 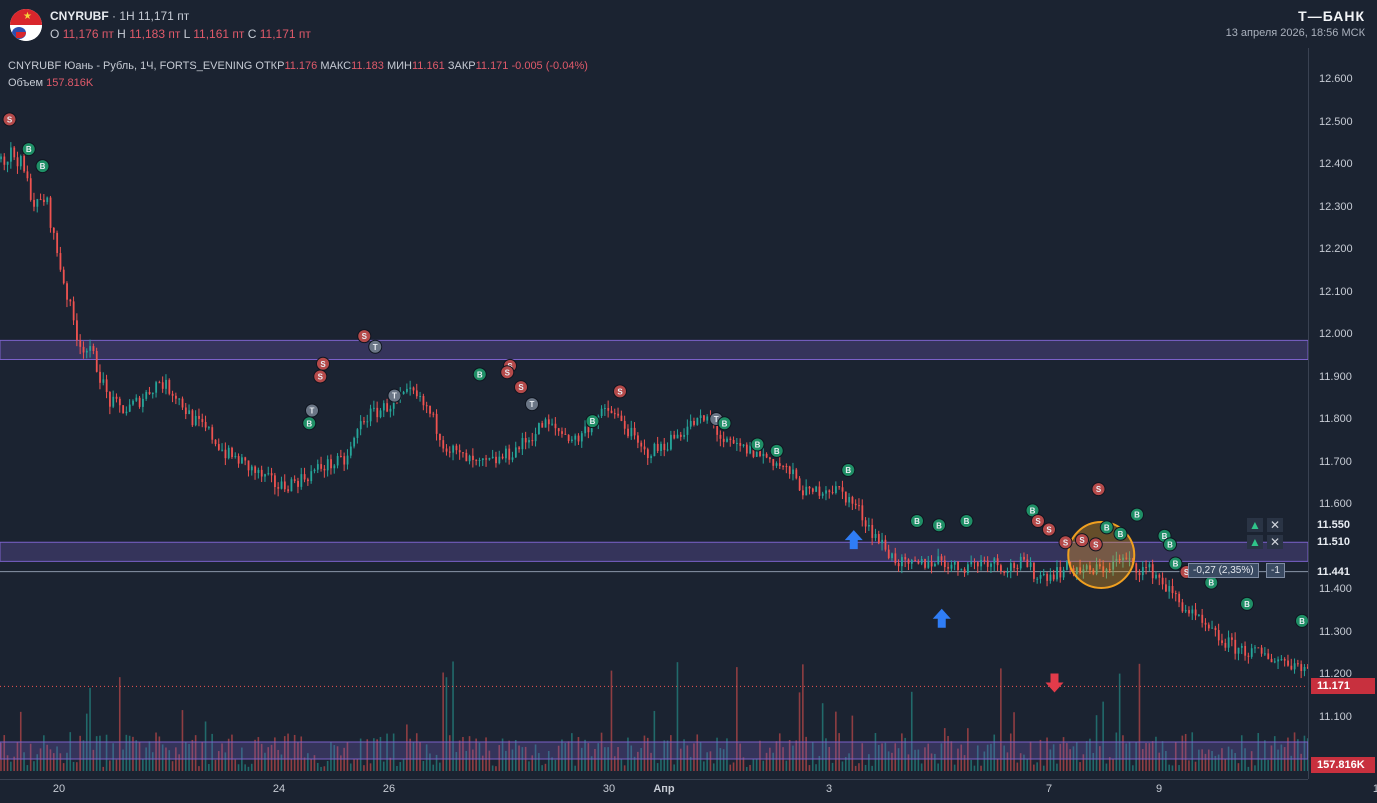 What do you see at coordinates (79, 16) in the screenshot?
I see `symbol-name: CNYRUBF` at bounding box center [79, 16].